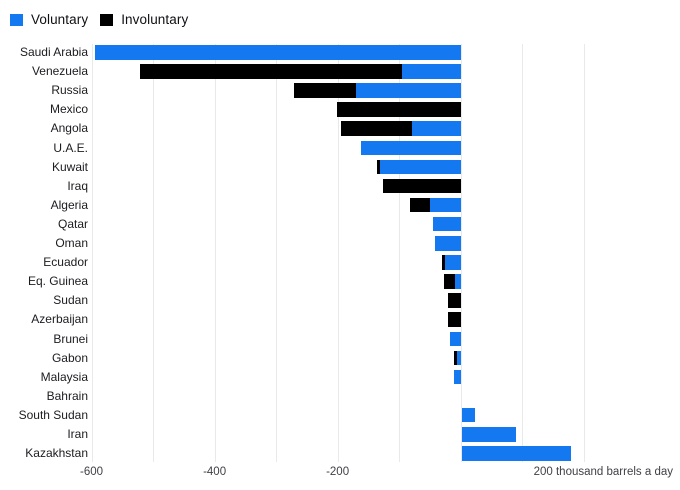 The width and height of the screenshot is (680, 490). What do you see at coordinates (69, 357) in the screenshot?
I see `country-label-gabon: Gabon` at bounding box center [69, 357].